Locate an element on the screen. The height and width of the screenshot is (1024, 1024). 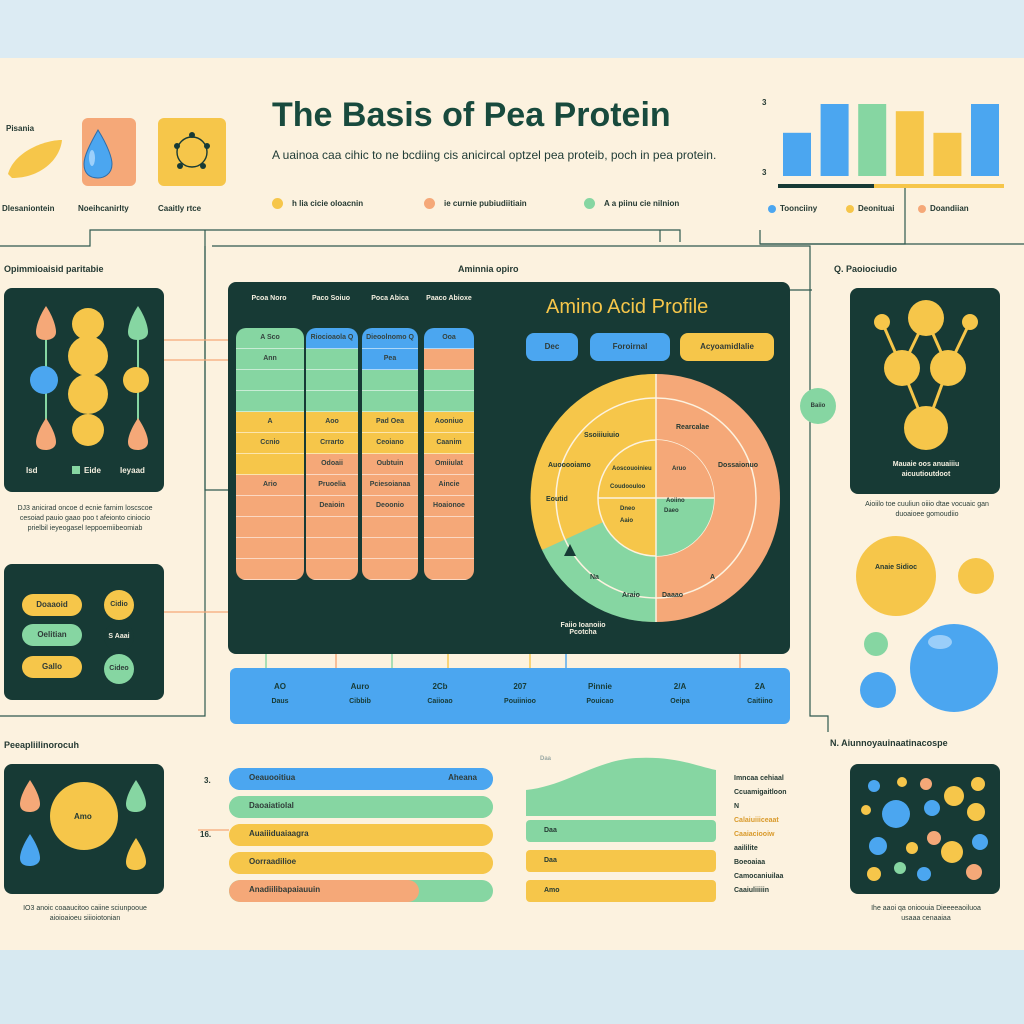
donut-inner-7: Aaio is located at coordinates (627, 521).